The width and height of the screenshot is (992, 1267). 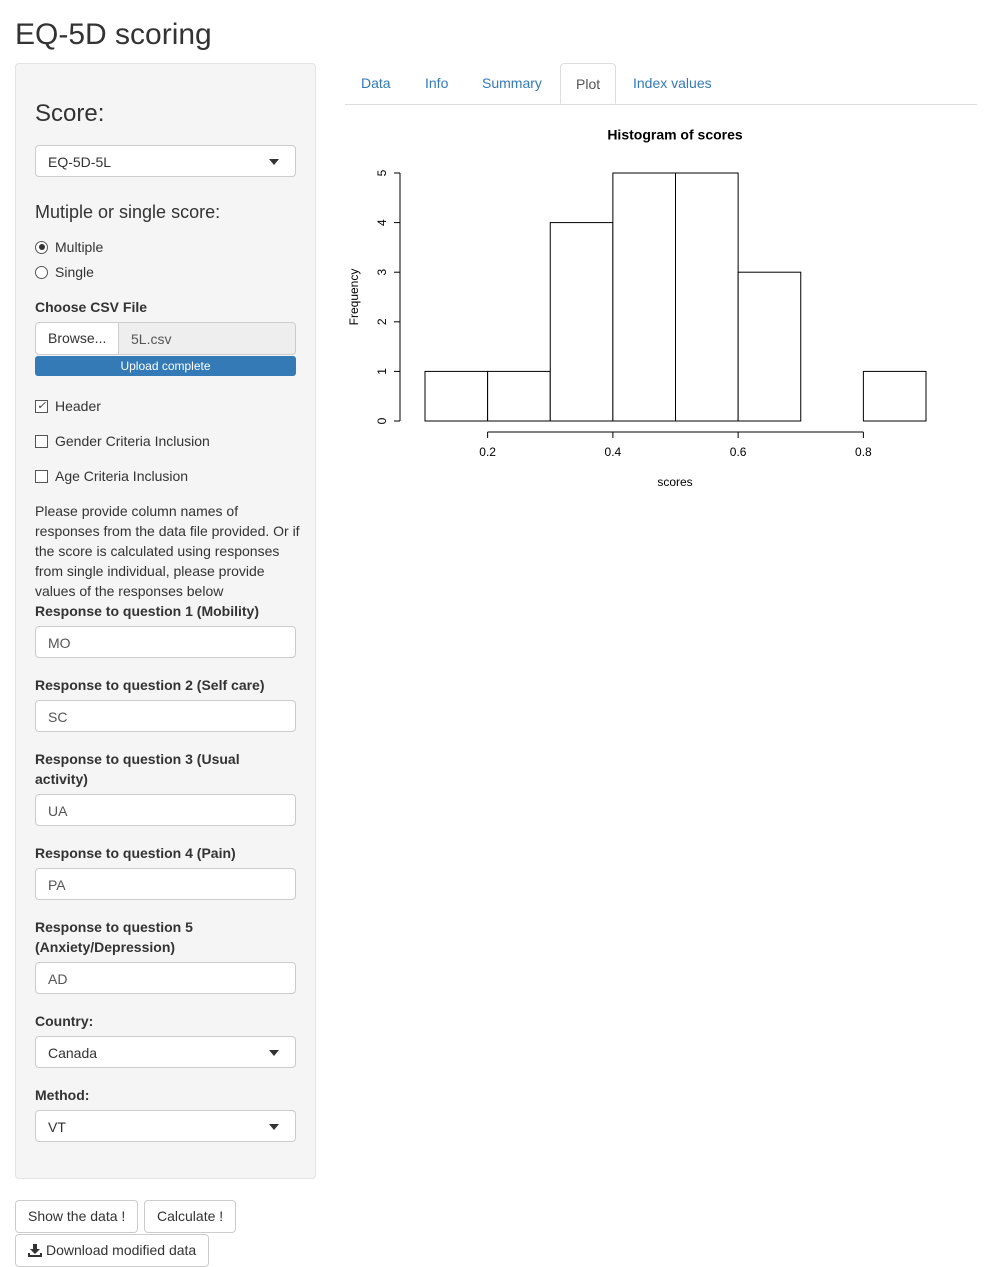 What do you see at coordinates (382, 222) in the screenshot?
I see `y-tick-label: 4` at bounding box center [382, 222].